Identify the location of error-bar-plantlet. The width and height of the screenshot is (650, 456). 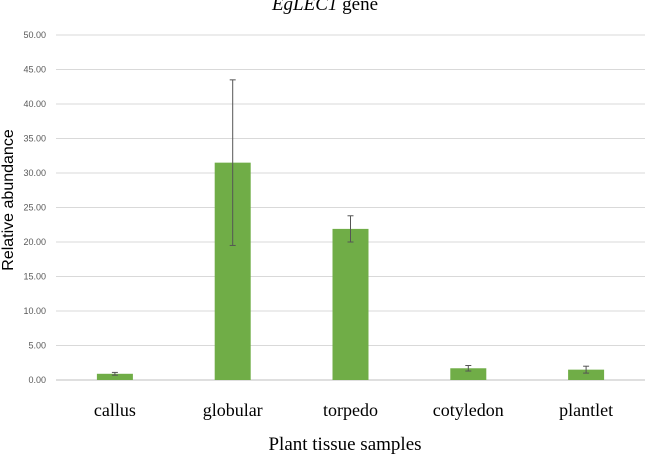
(586, 369).